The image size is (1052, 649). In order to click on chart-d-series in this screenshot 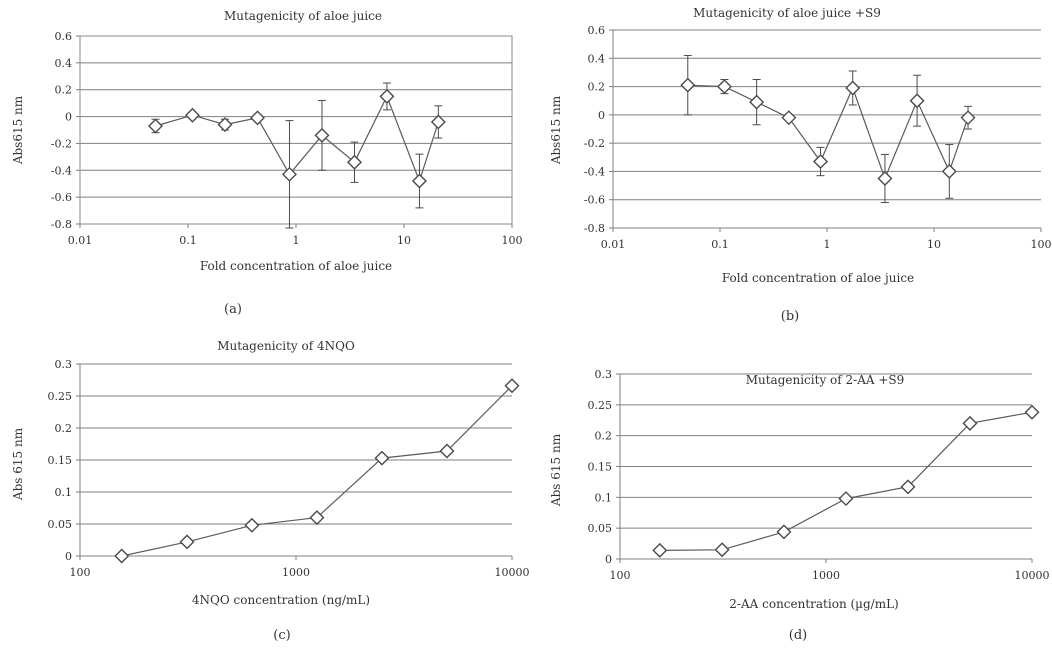, I will do `click(846, 481)`.